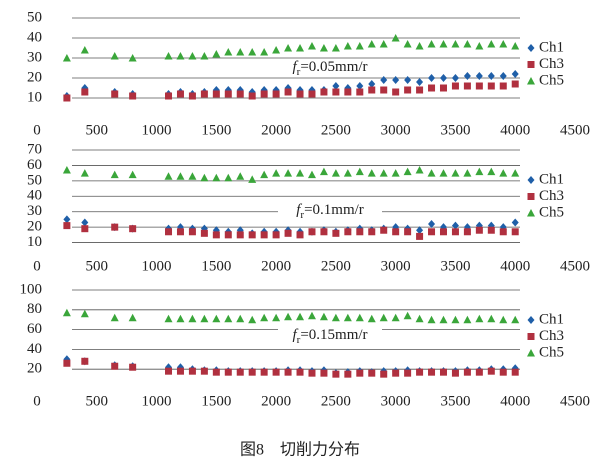 This screenshot has width=600, height=473. What do you see at coordinates (276, 401) in the screenshot?
I see `x-tick-label: 2000` at bounding box center [276, 401].